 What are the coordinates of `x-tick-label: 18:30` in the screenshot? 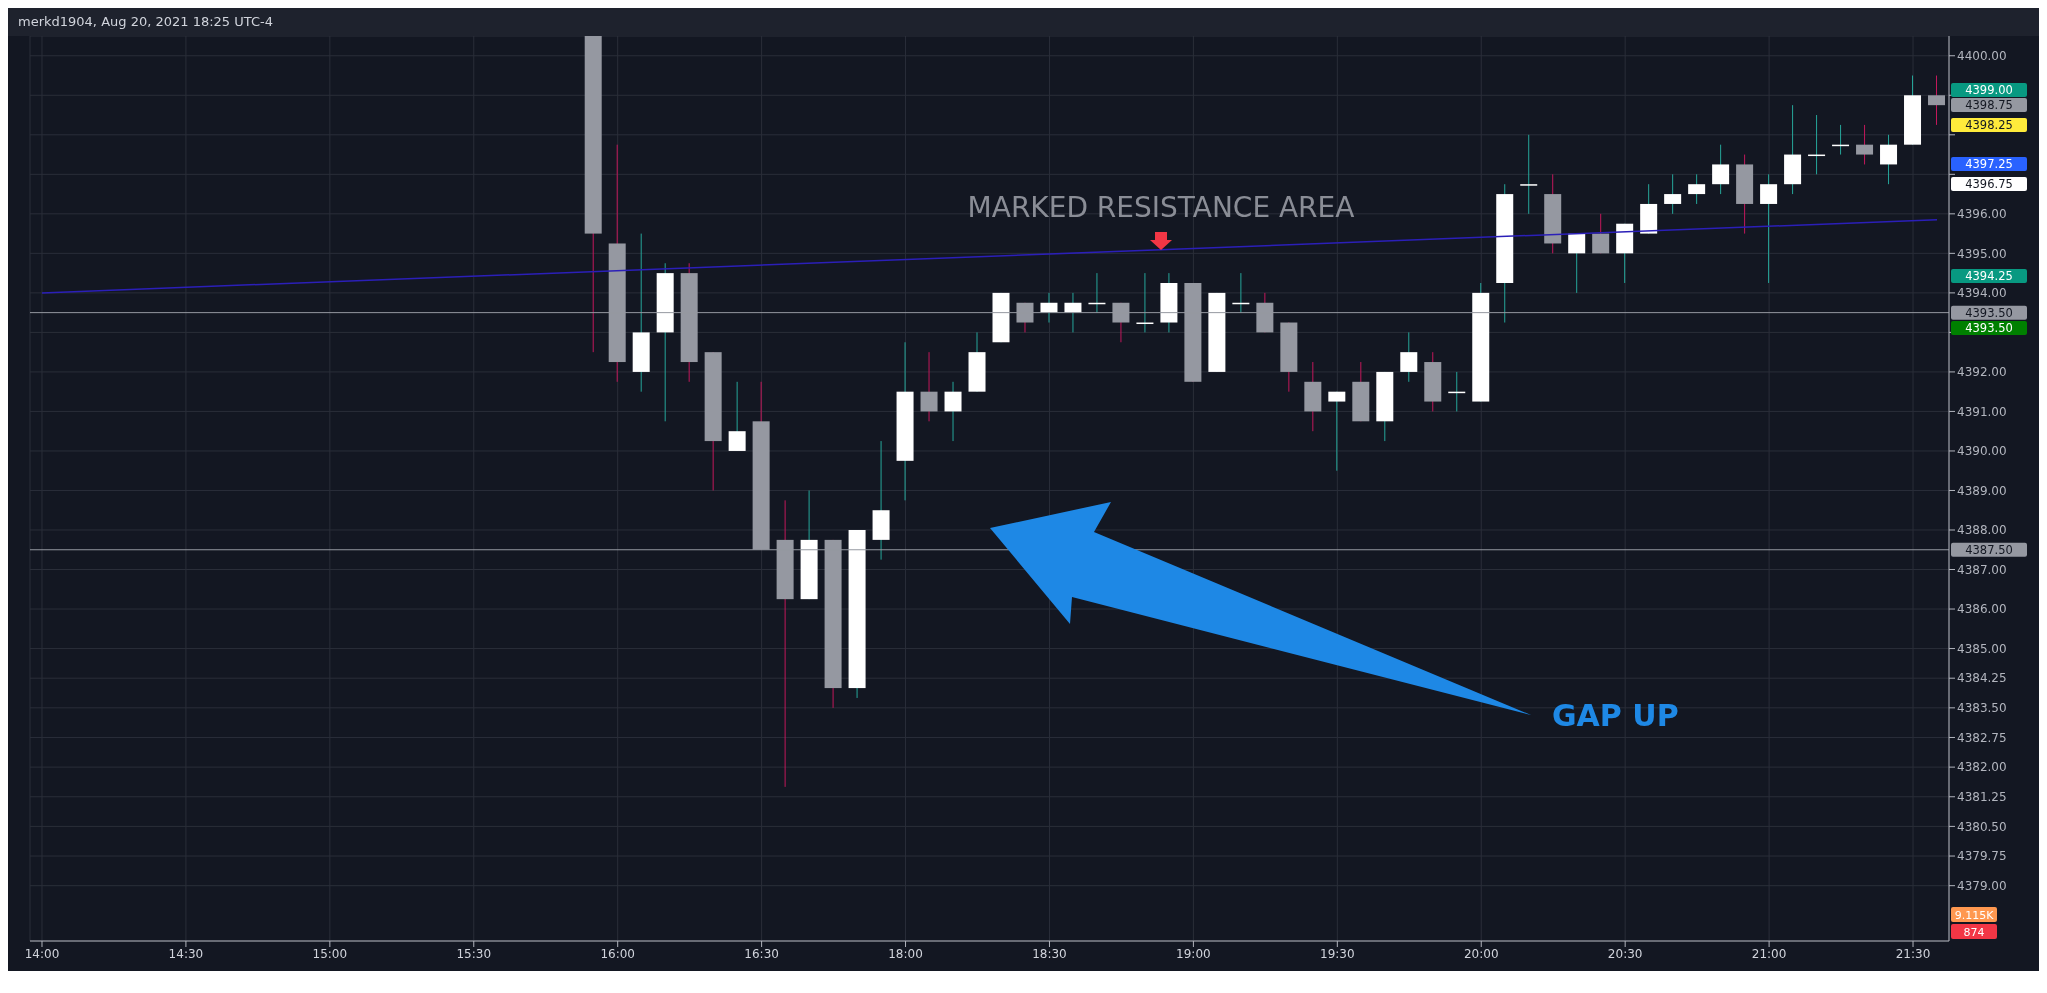 It's located at (1049, 953).